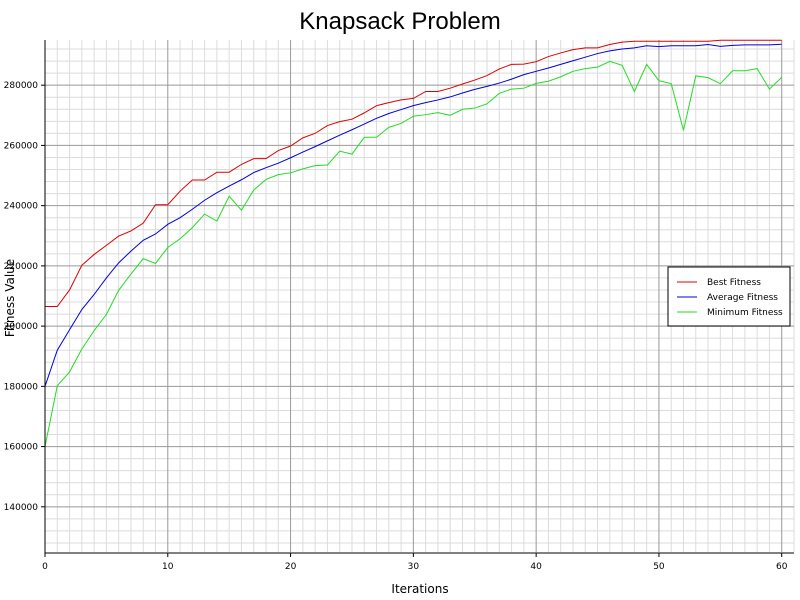 Image resolution: width=800 pixels, height=600 pixels. Describe the element at coordinates (21, 327) in the screenshot. I see `y-tick-label: 200000` at that location.